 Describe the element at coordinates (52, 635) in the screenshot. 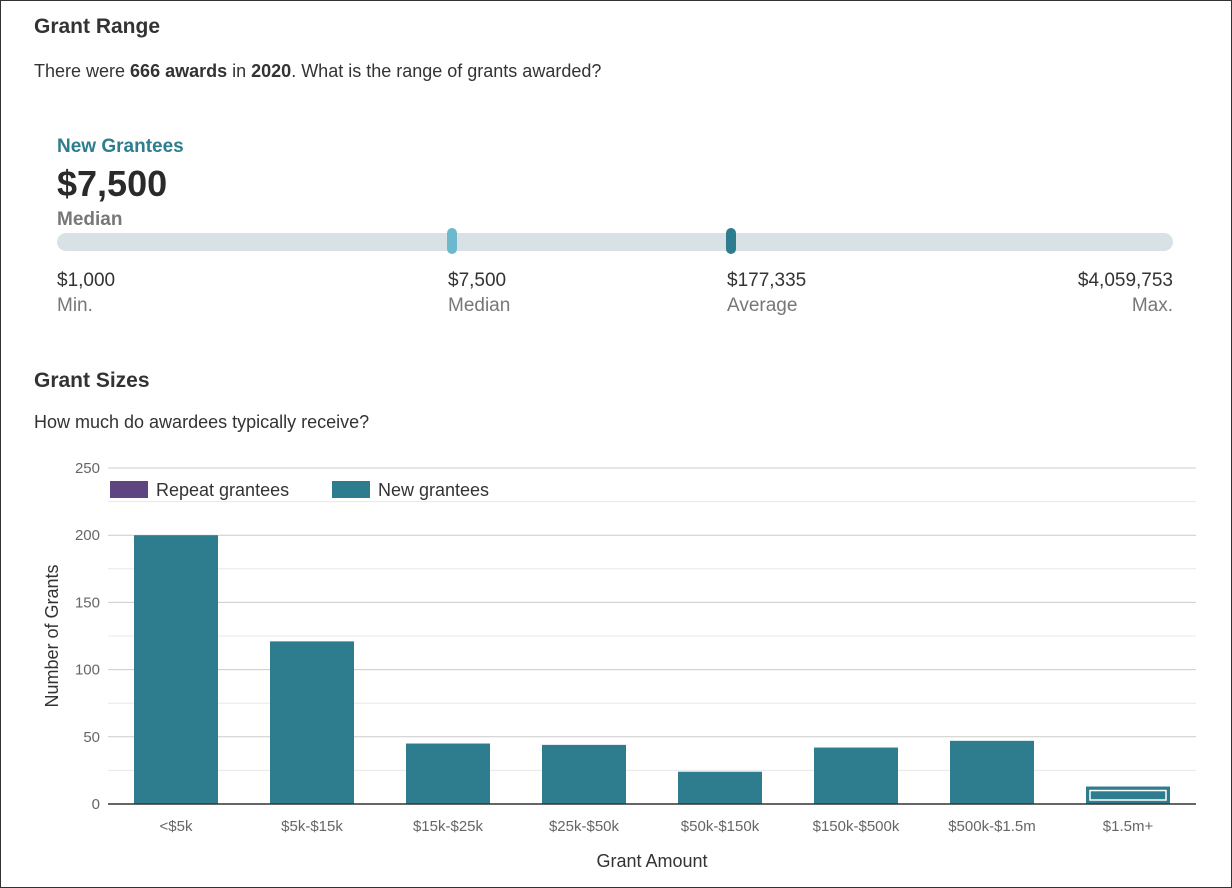

I see `y-axis-label: Number of Grants` at that location.